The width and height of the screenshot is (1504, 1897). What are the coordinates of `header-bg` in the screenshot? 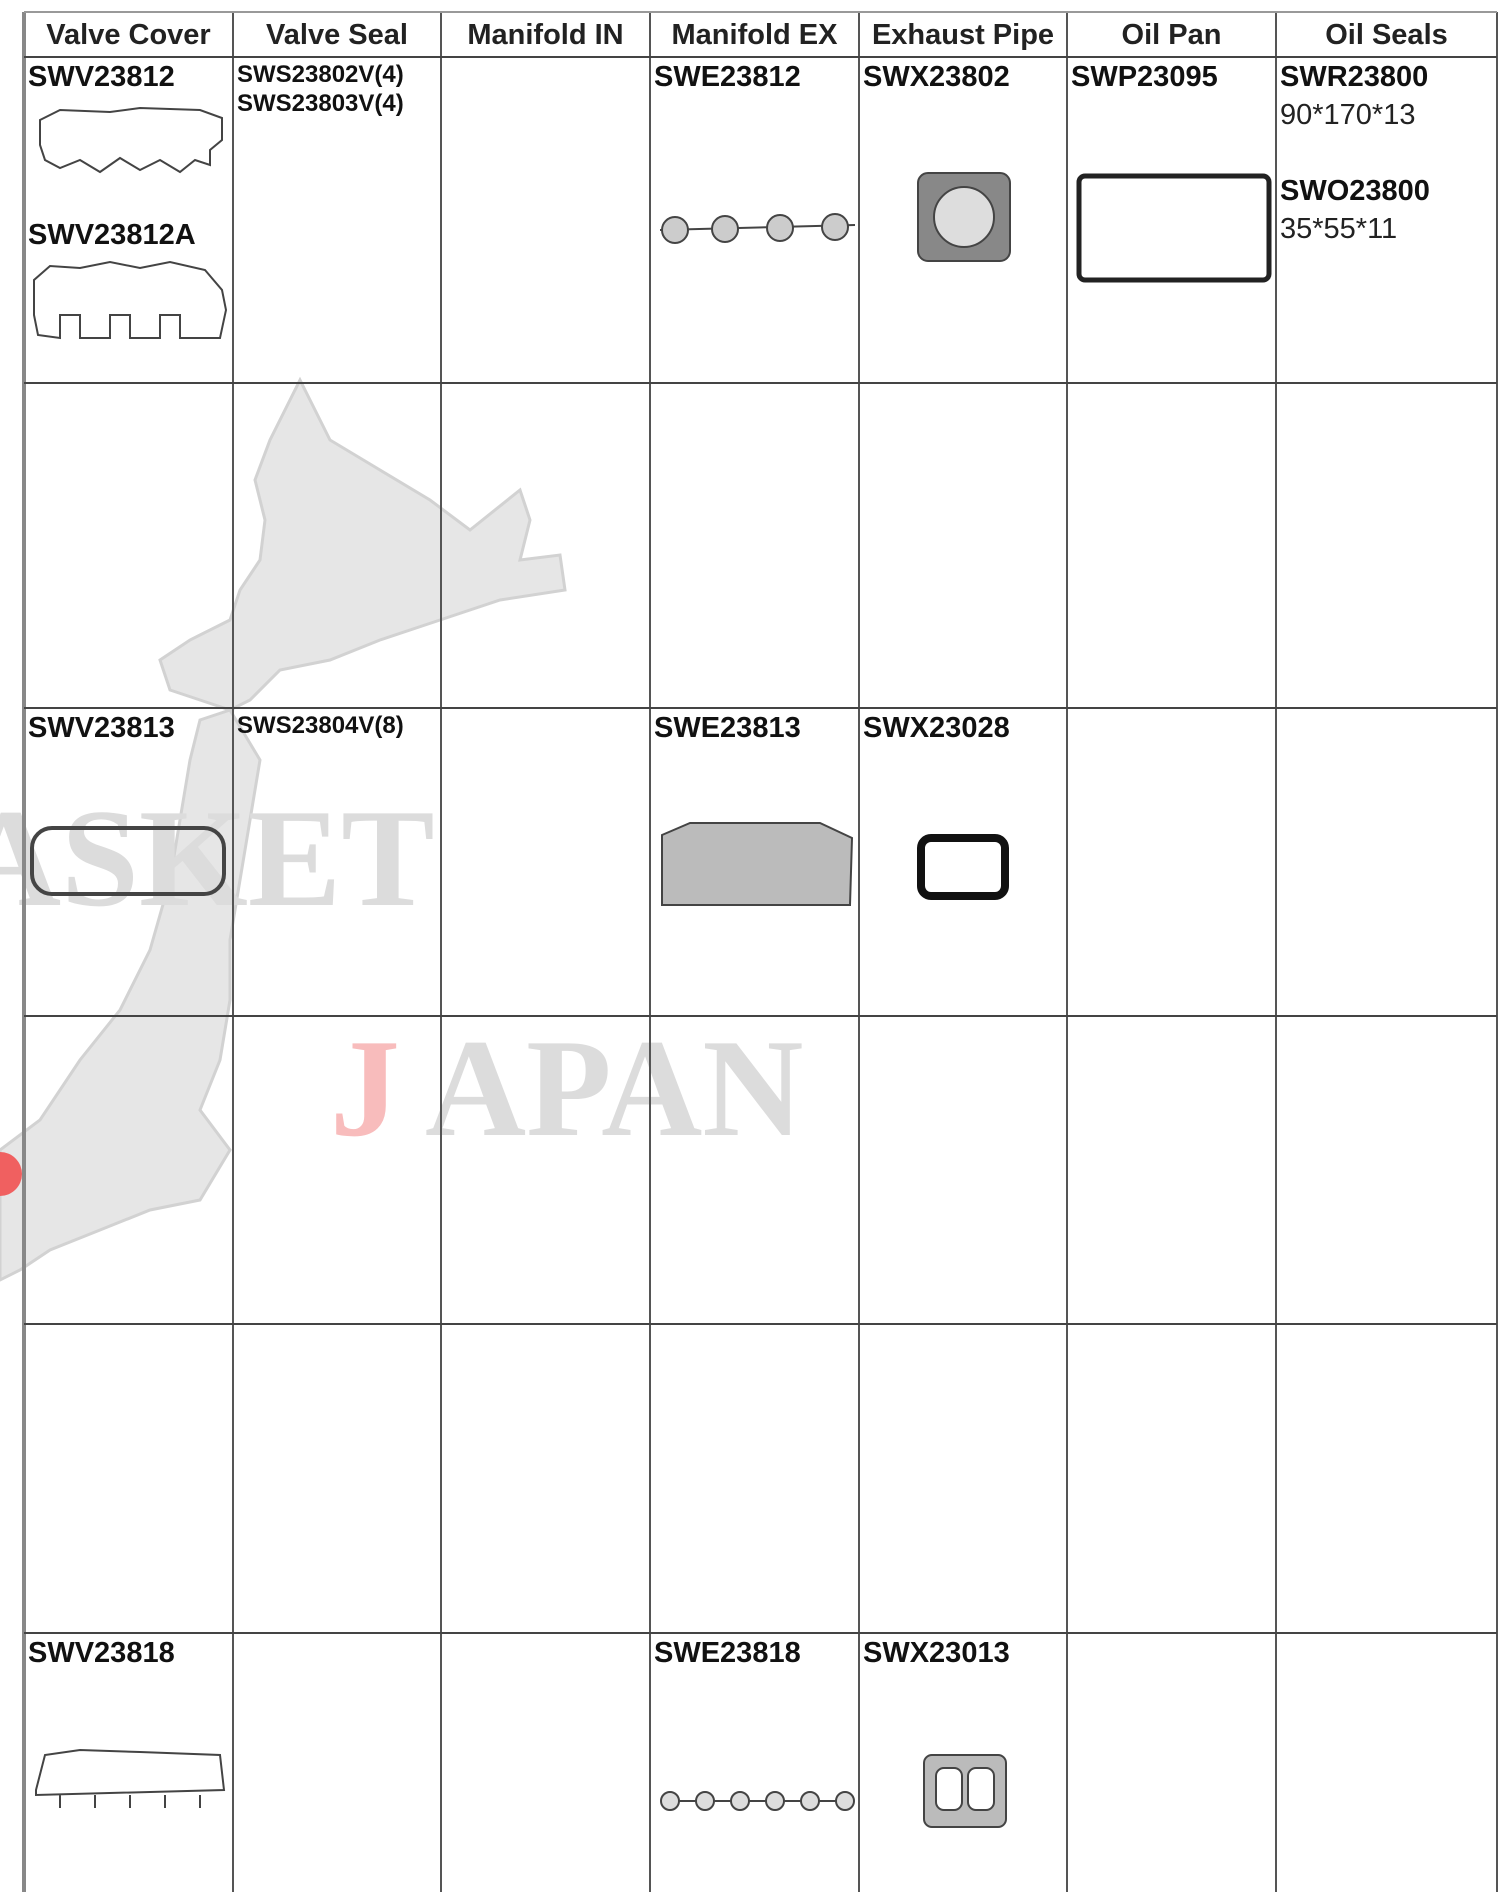 It's located at (760, 34).